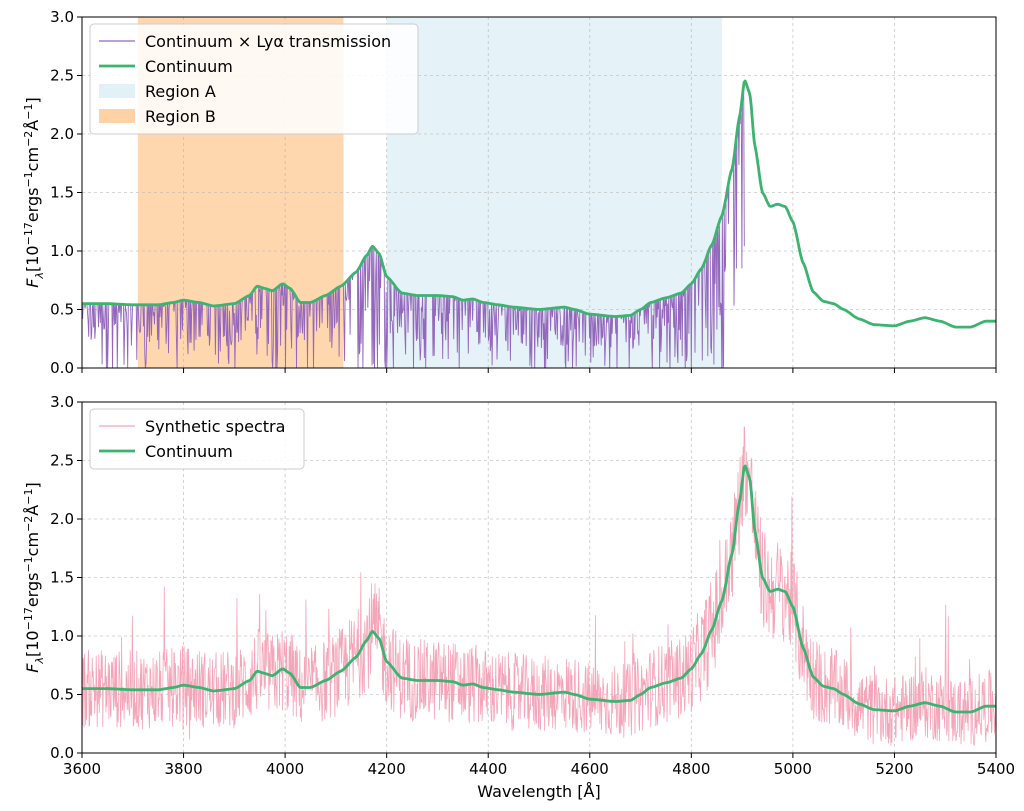  What do you see at coordinates (996, 769) in the screenshot?
I see `x-tick-label: 5400` at bounding box center [996, 769].